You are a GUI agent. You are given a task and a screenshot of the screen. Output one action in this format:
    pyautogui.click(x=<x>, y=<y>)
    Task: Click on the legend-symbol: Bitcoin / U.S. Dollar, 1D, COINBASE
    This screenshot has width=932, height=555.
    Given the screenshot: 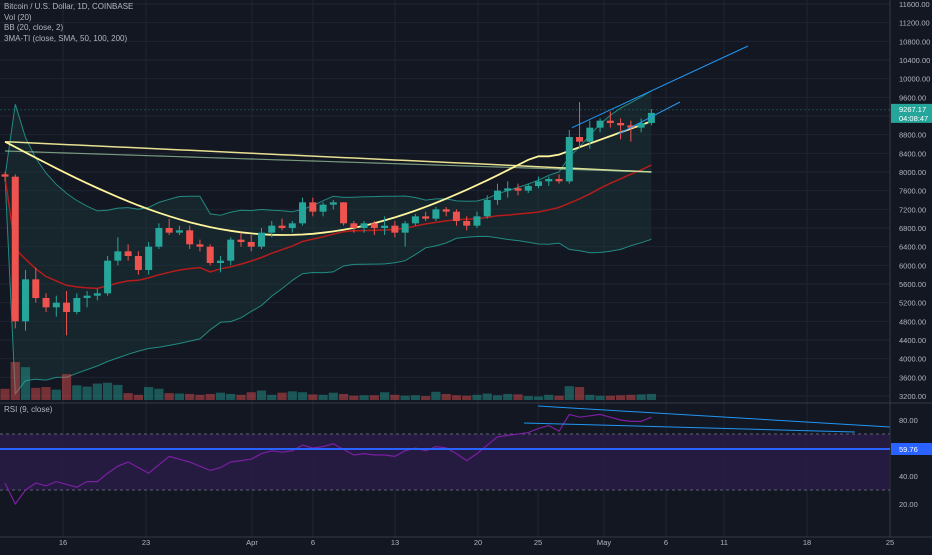 What is the action you would take?
    pyautogui.click(x=69, y=6)
    